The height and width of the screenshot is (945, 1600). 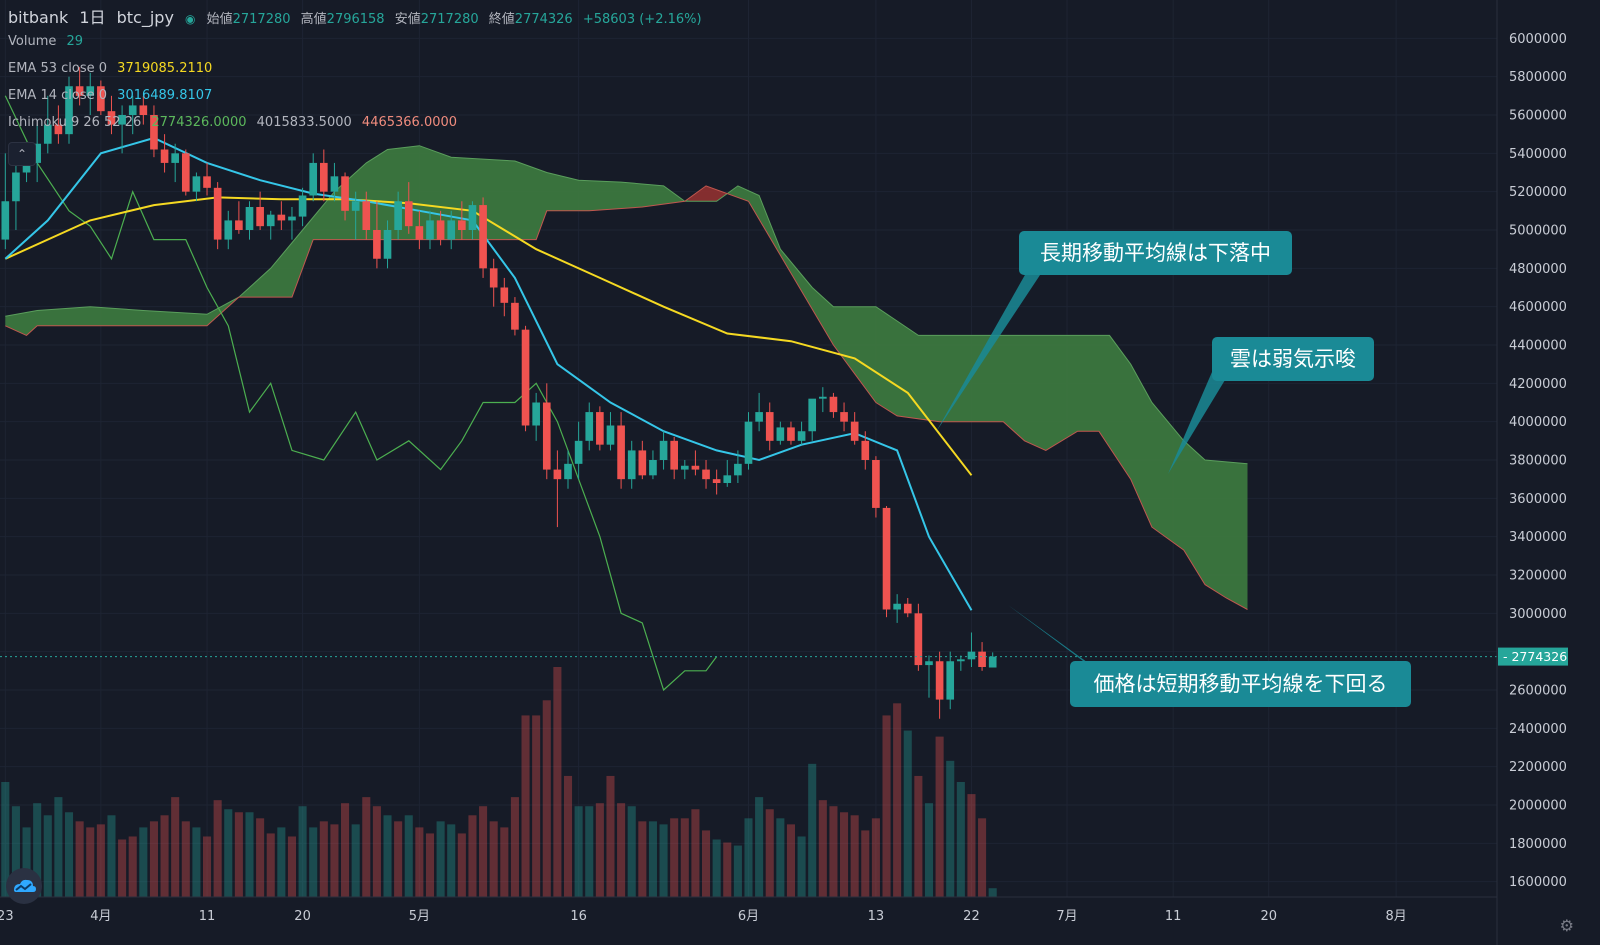 I want to click on collapse-legend-button: ⌃, so click(x=22, y=154).